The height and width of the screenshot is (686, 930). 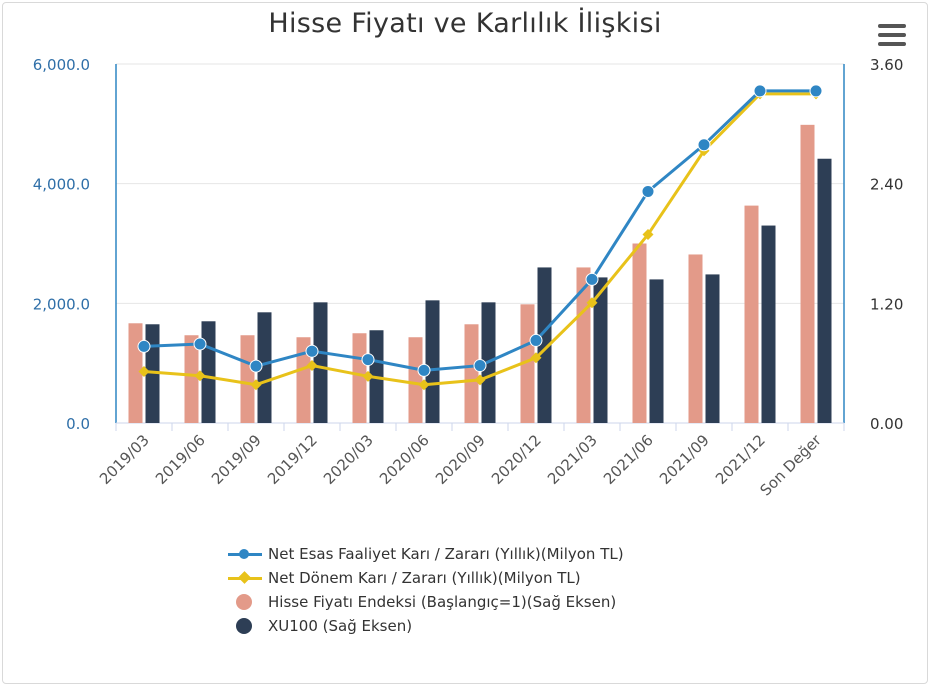 What do you see at coordinates (886, 65) in the screenshot?
I see `right-axis-tick-label: 3.60` at bounding box center [886, 65].